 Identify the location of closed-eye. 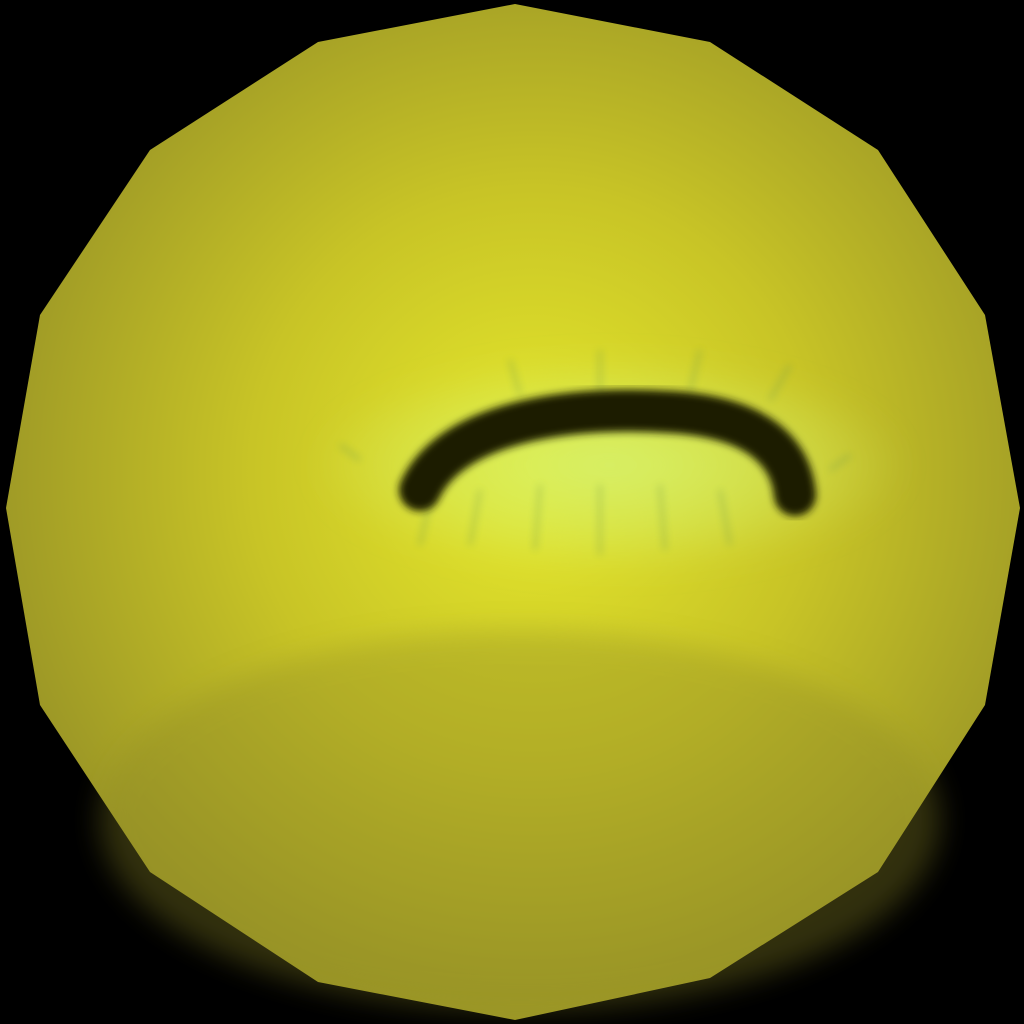
(610, 462).